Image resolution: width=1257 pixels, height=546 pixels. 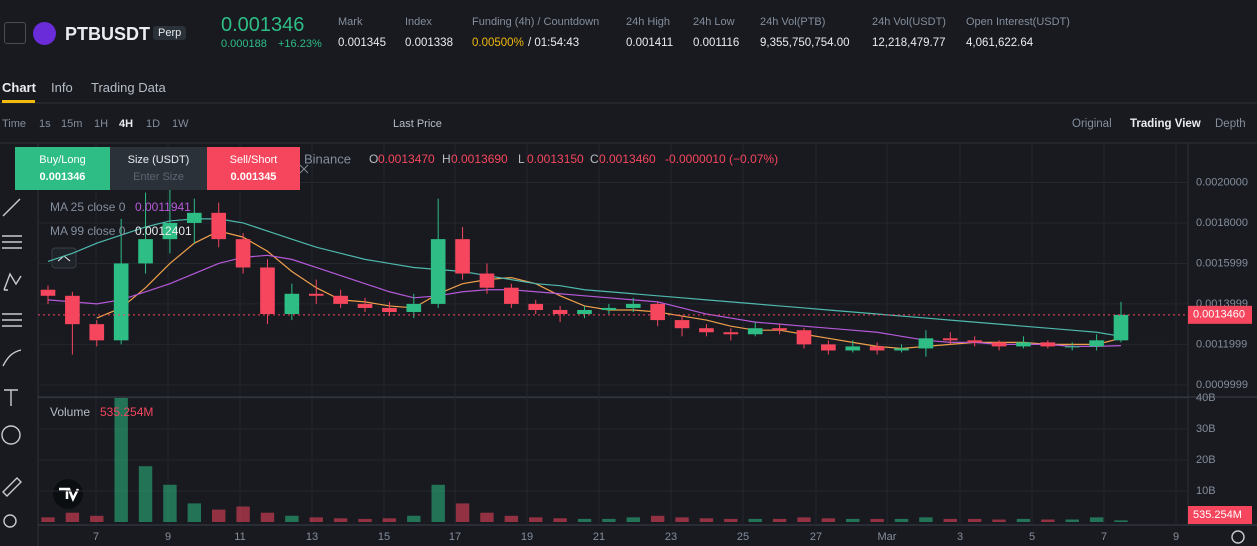 What do you see at coordinates (253, 177) in the screenshot?
I see `sell-price: 0.001345` at bounding box center [253, 177].